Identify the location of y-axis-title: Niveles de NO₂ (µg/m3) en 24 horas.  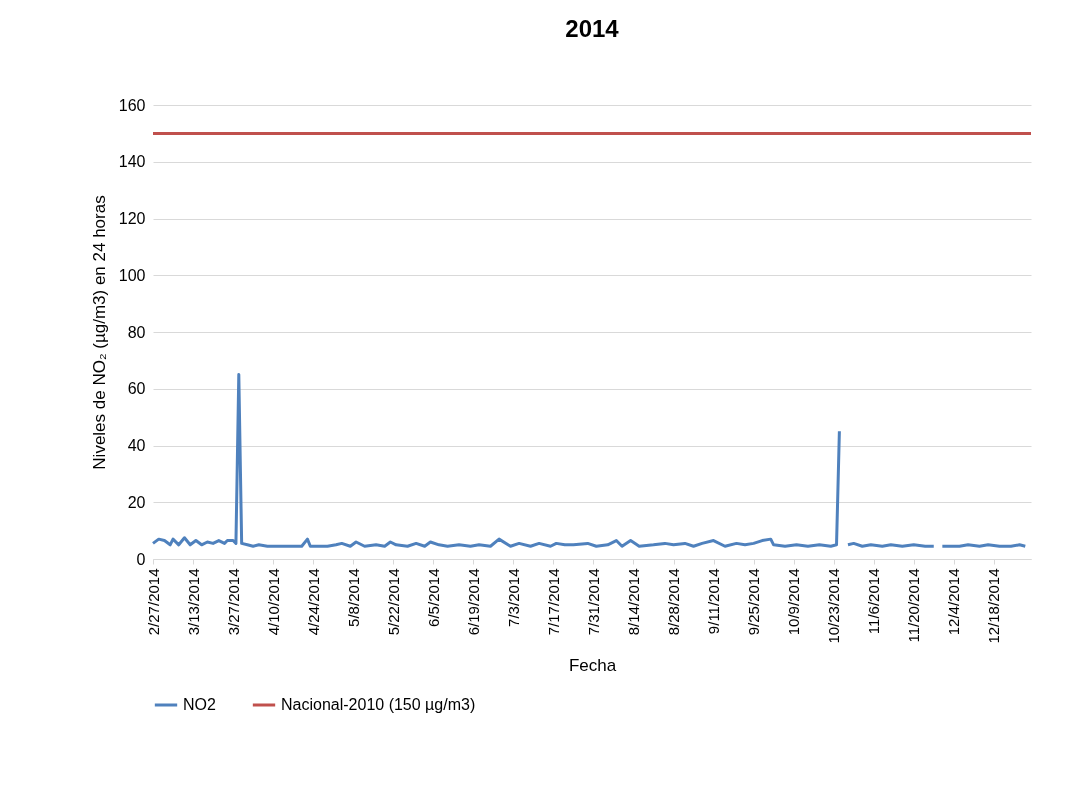
(99, 332).